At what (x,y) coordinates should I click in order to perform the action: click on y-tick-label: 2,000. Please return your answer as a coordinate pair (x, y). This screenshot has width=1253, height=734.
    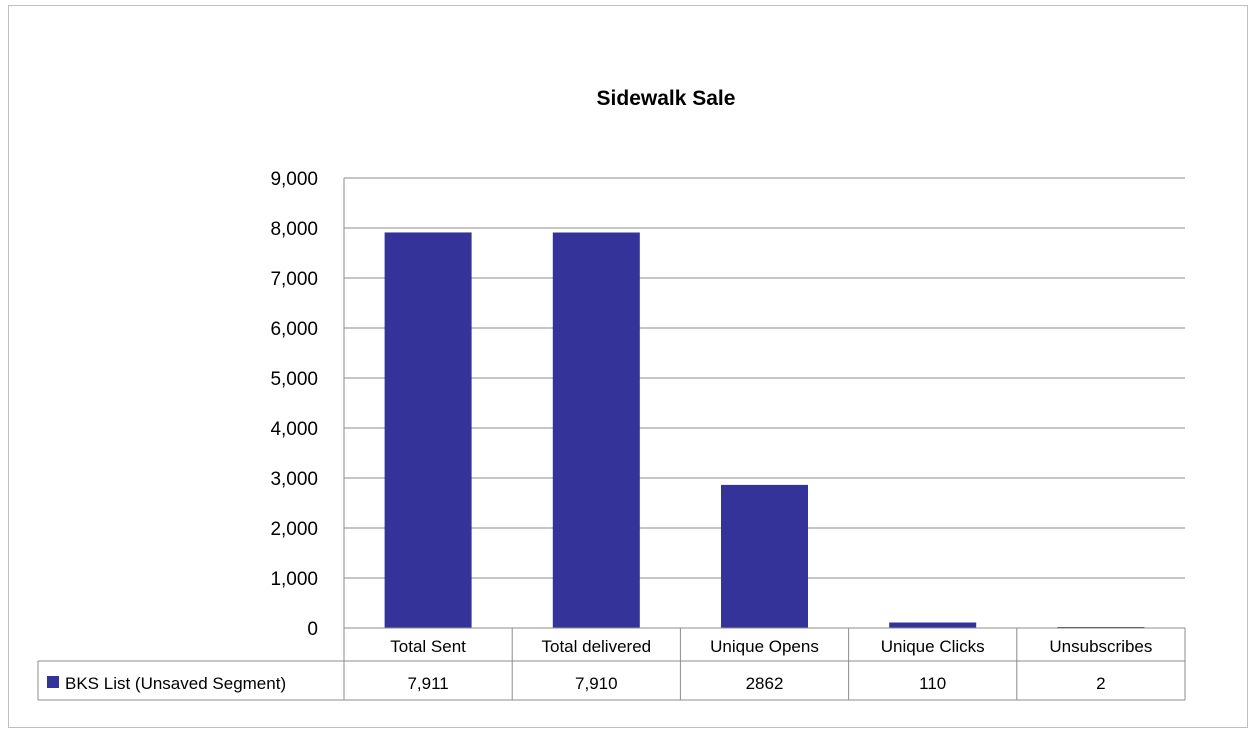
    Looking at the image, I should click on (294, 529).